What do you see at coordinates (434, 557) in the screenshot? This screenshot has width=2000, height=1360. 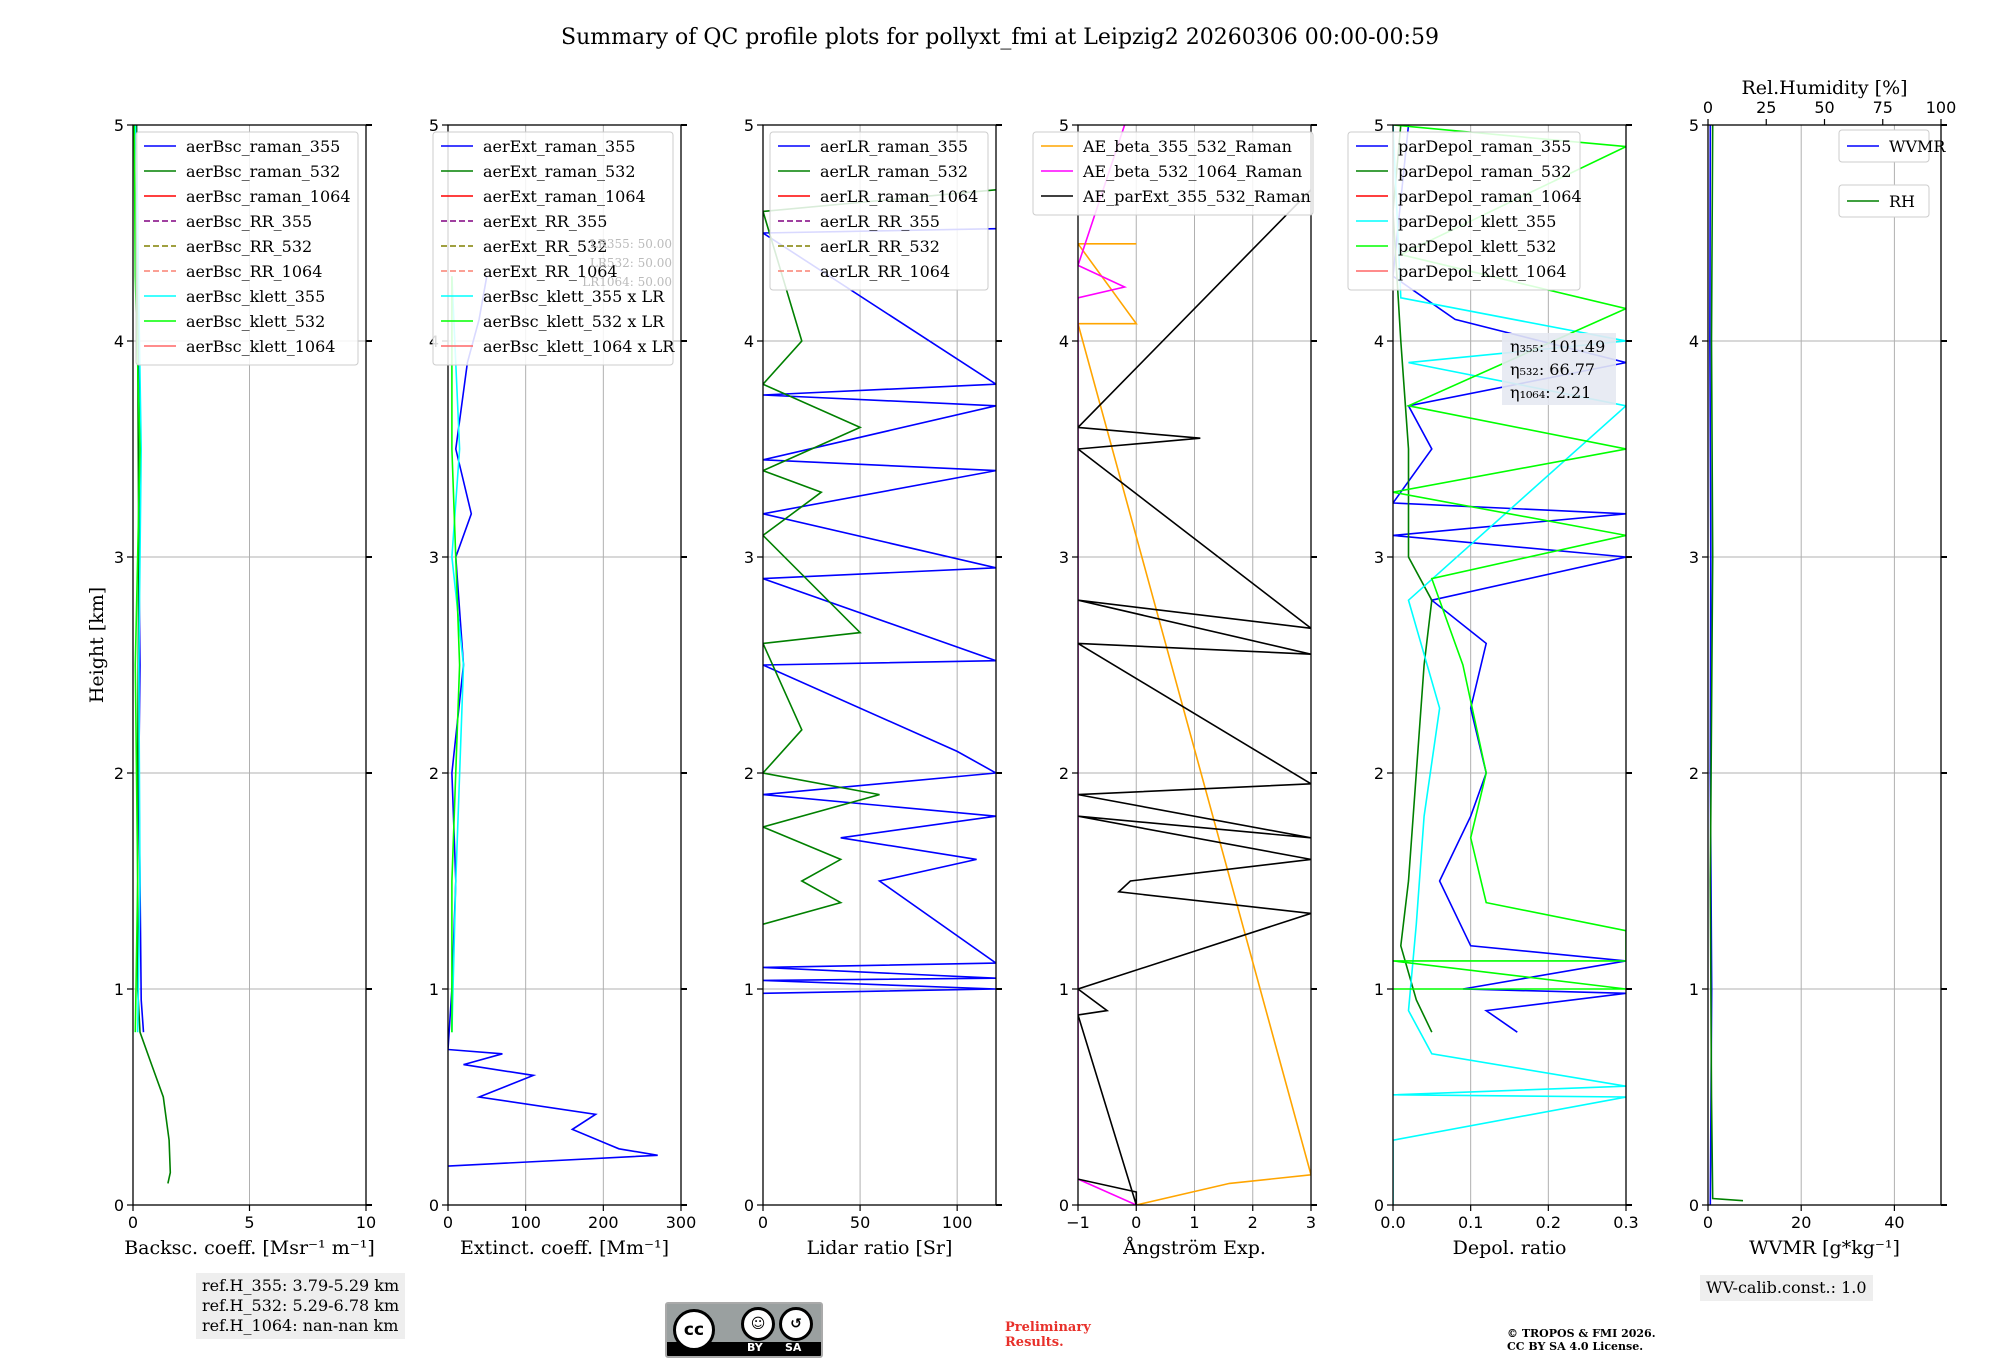 I see `extinction-y-tick-label: 3` at bounding box center [434, 557].